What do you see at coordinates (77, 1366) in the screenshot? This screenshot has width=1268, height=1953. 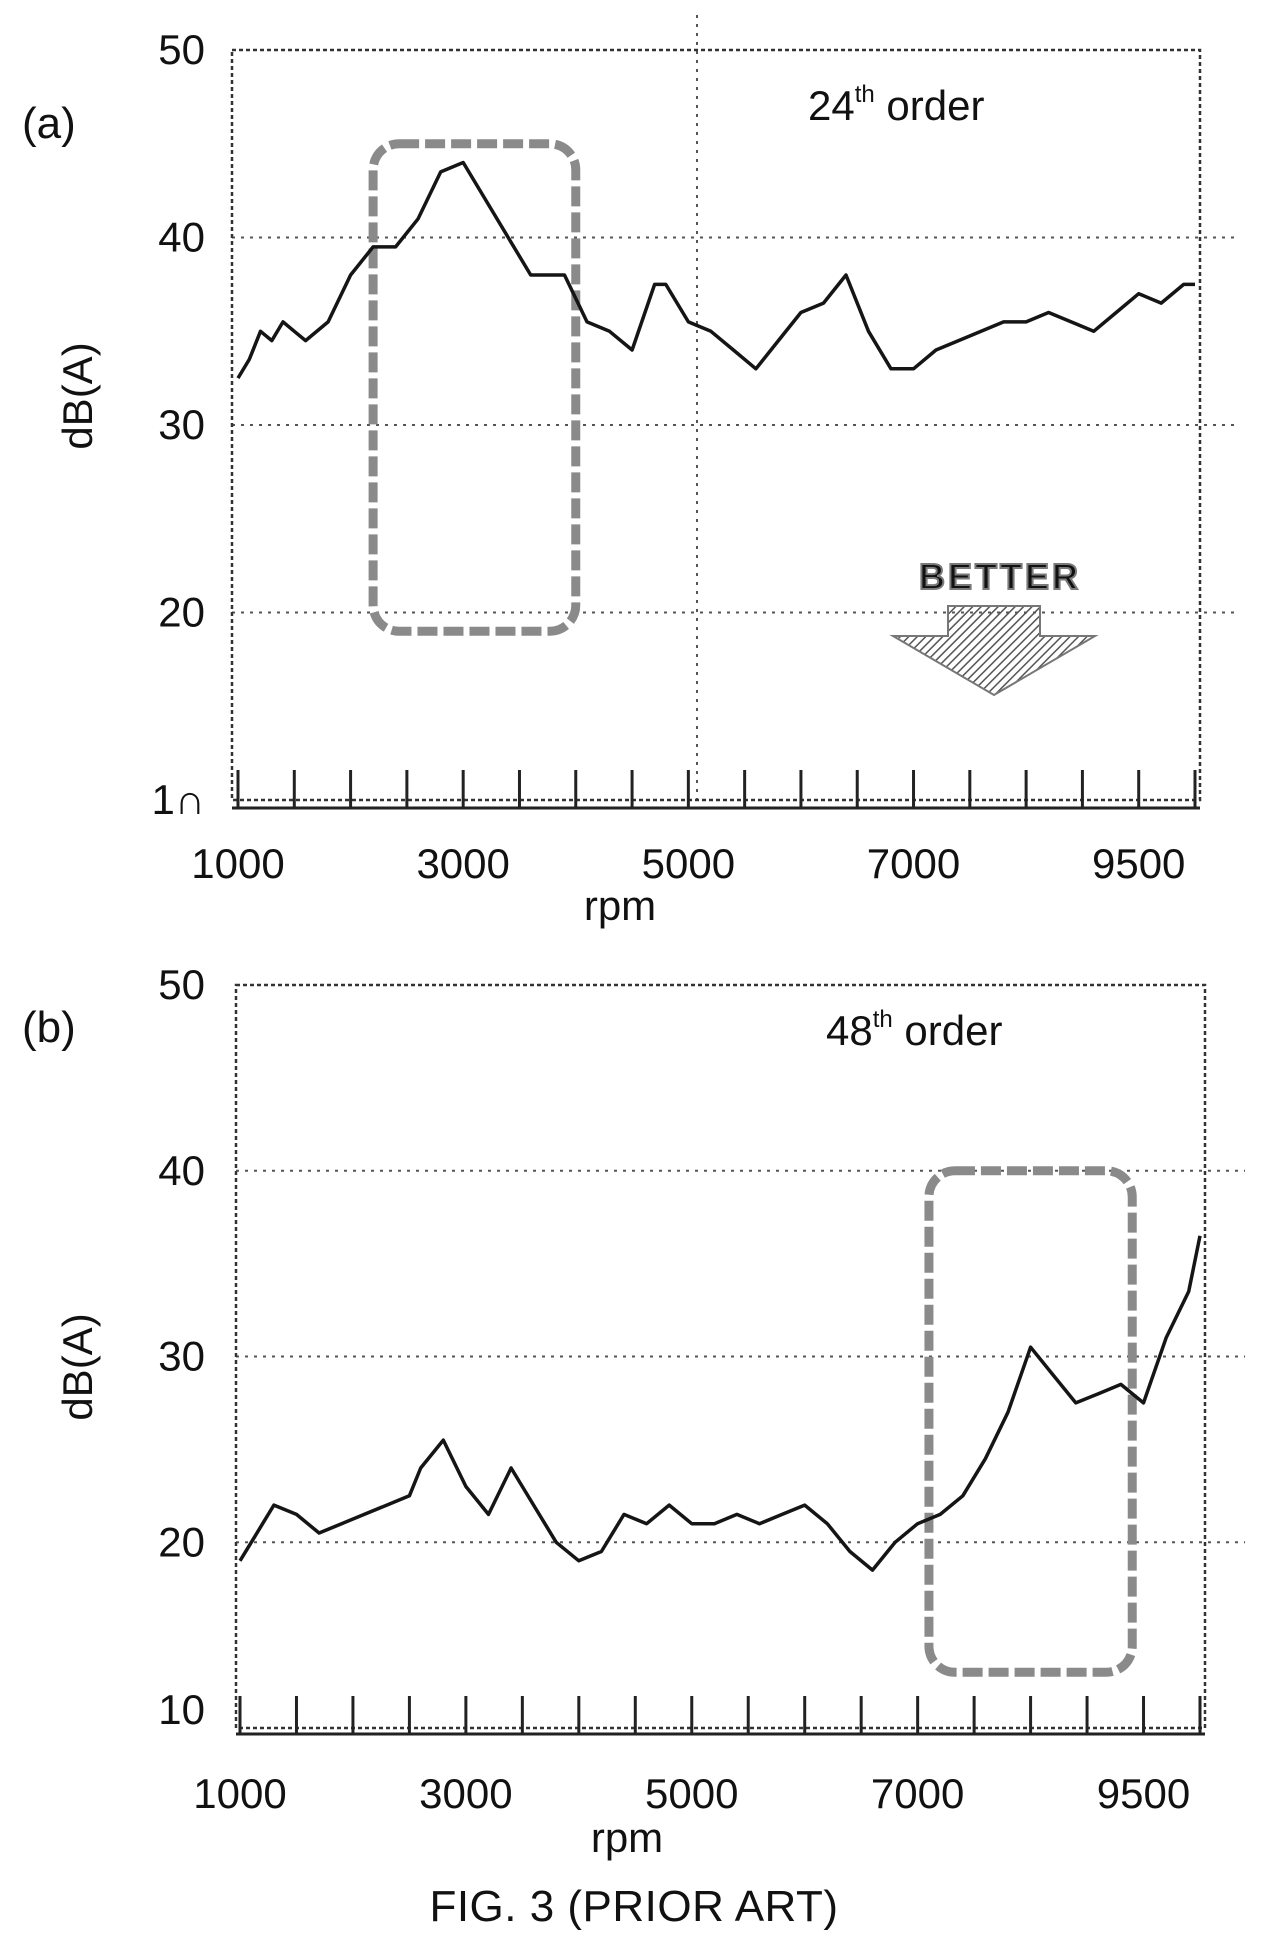 I see `y-axis-label-b: dB(A)` at bounding box center [77, 1366].